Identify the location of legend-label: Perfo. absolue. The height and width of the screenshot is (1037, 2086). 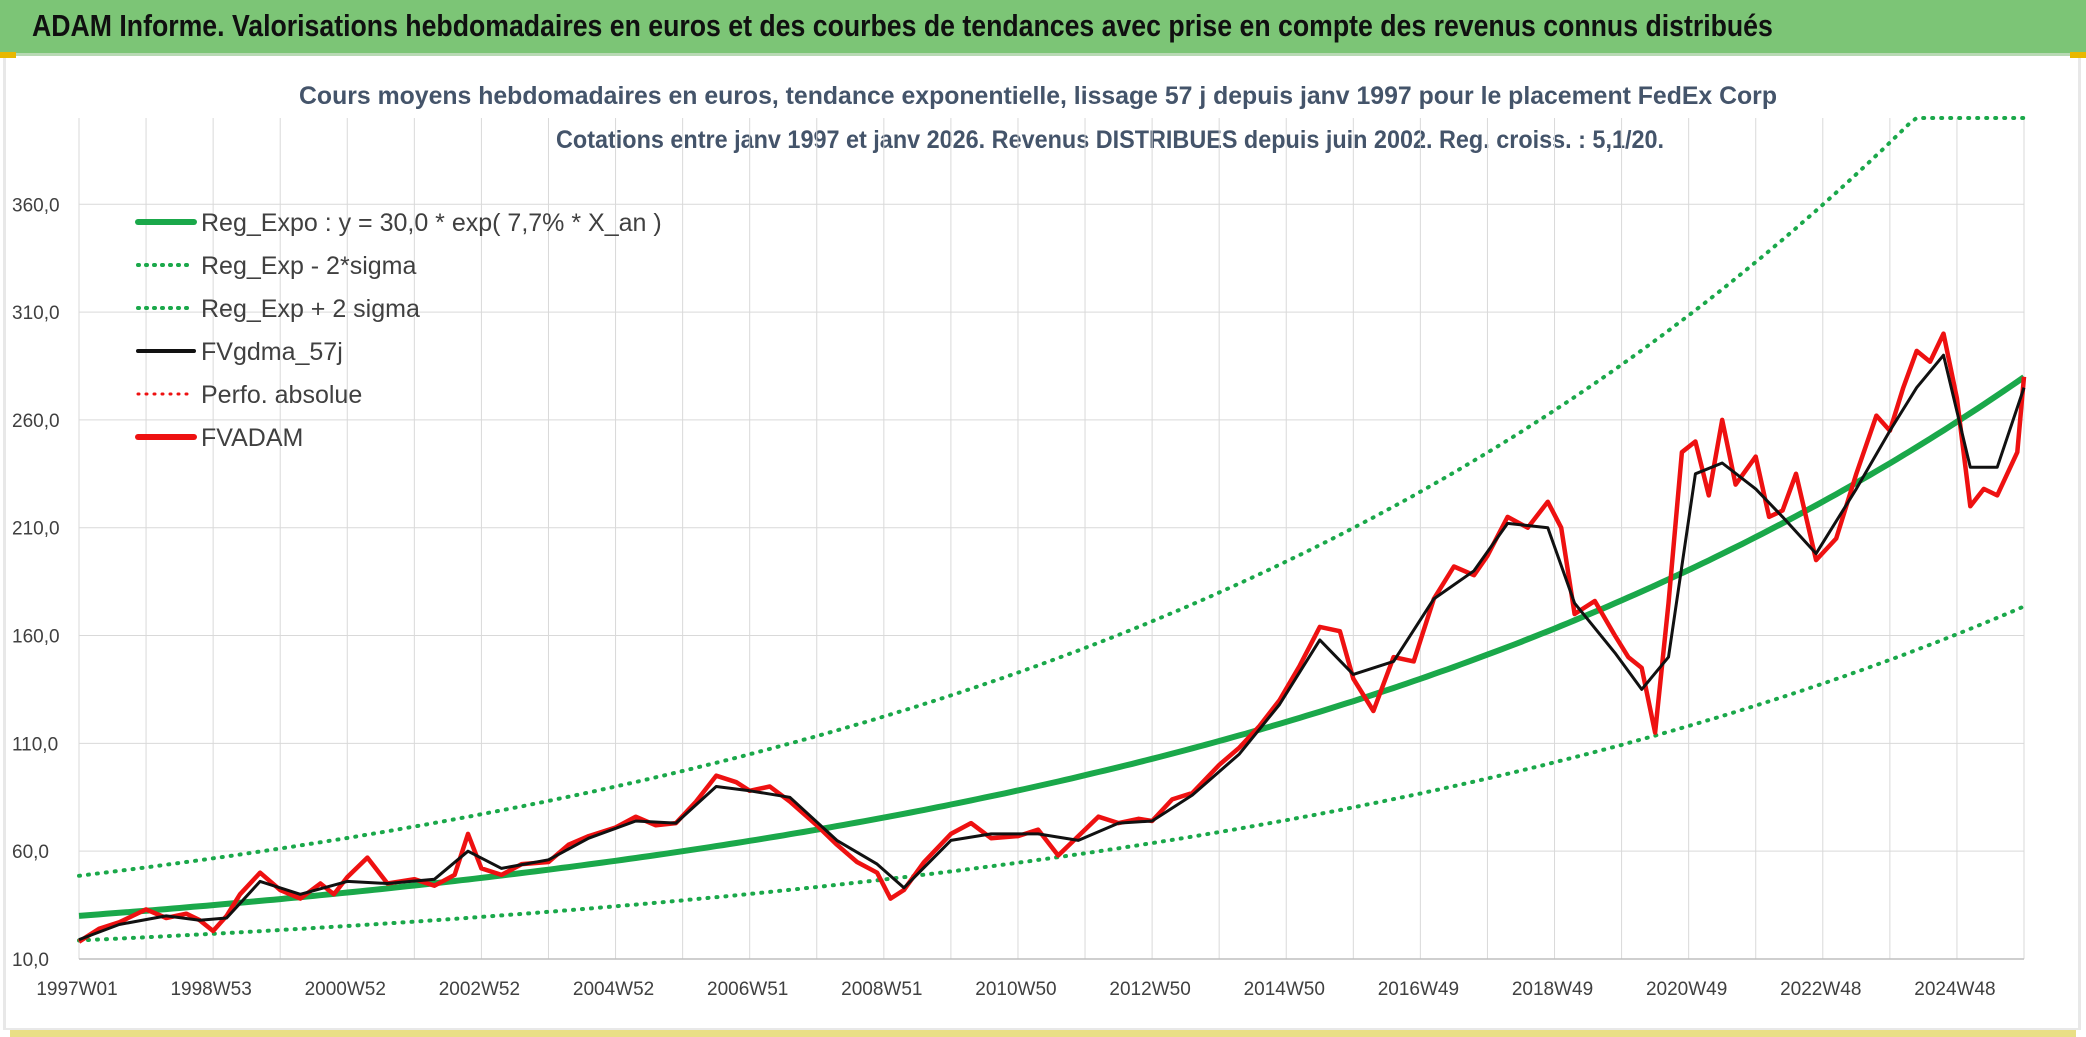
(281, 395).